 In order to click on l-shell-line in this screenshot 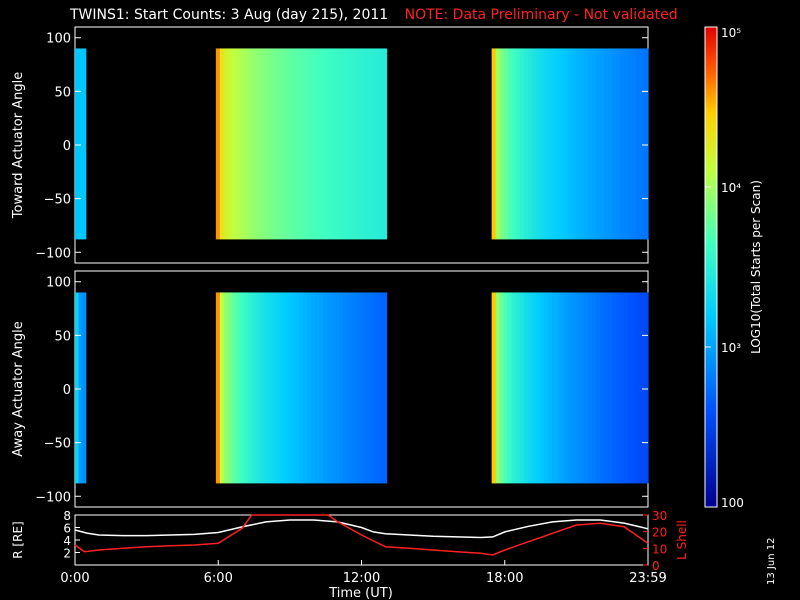, I will do `click(361, 535)`.